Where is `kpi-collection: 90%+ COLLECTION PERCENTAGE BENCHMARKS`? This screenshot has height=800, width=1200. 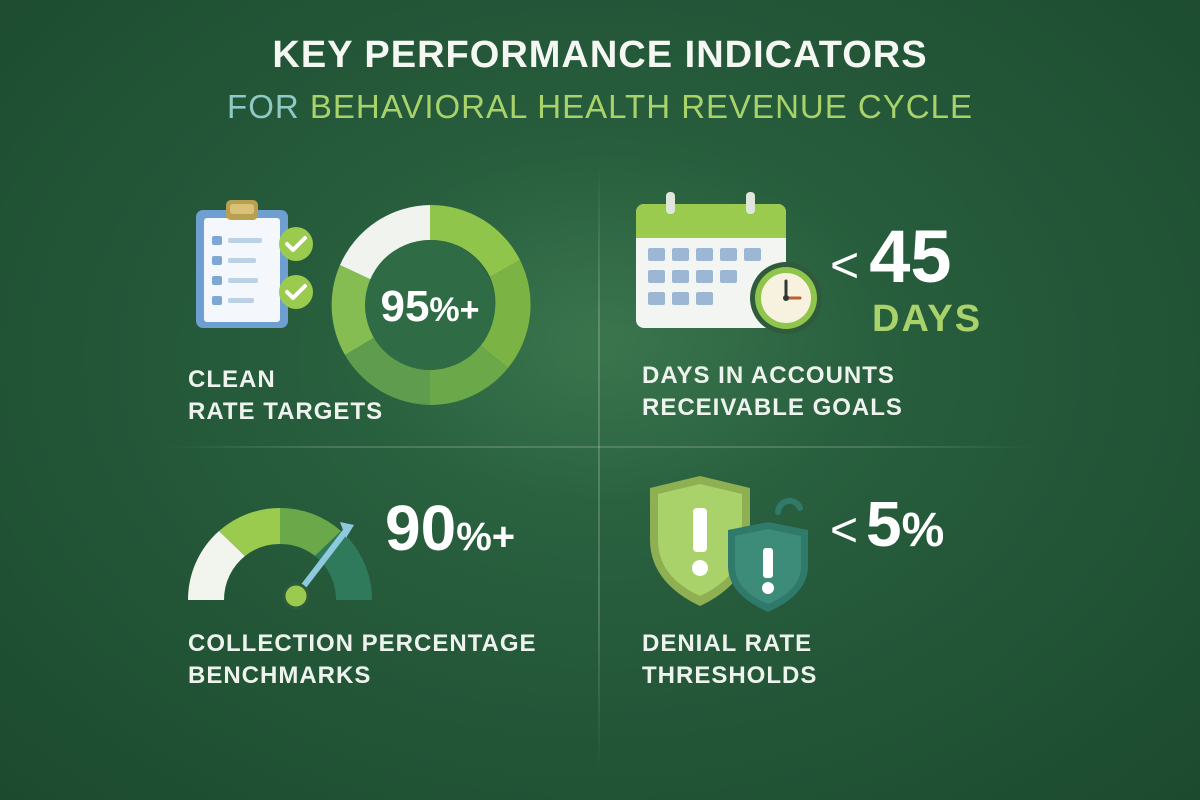
kpi-collection: 90%+ COLLECTION PERCENTAGE BENCHMARKS is located at coordinates (380, 590).